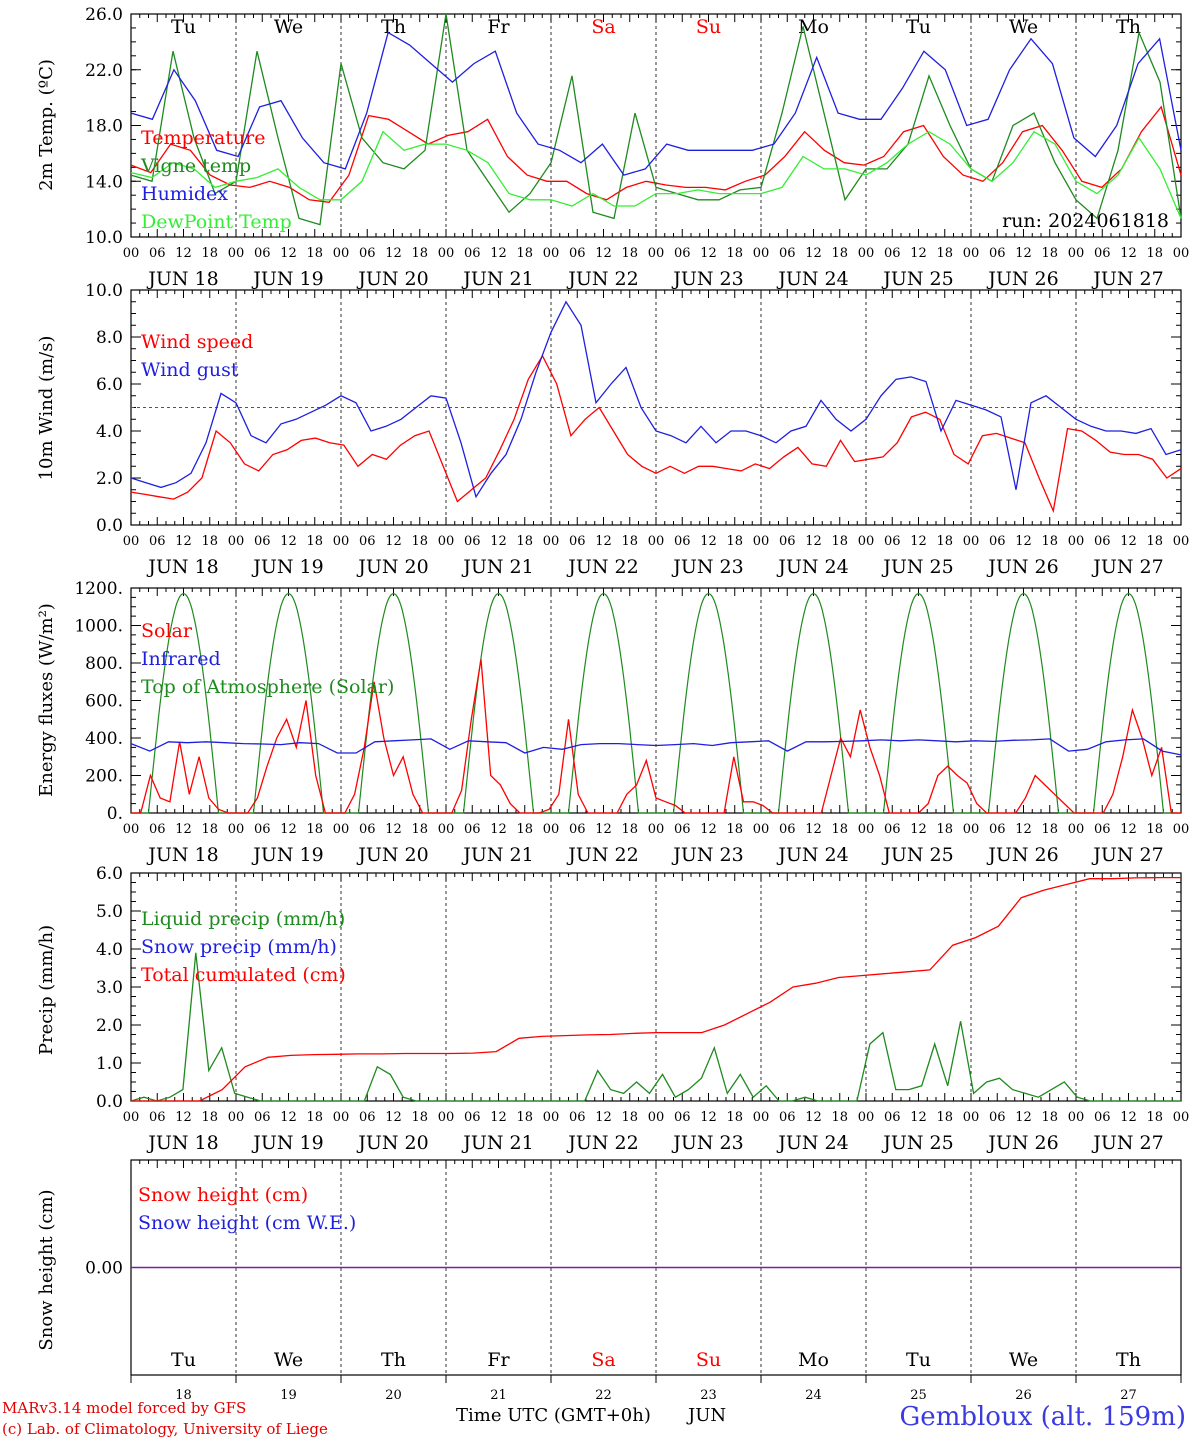 This screenshot has height=1440, width=1194. Describe the element at coordinates (190, 370) in the screenshot. I see `legend-item: Wind gust` at that location.